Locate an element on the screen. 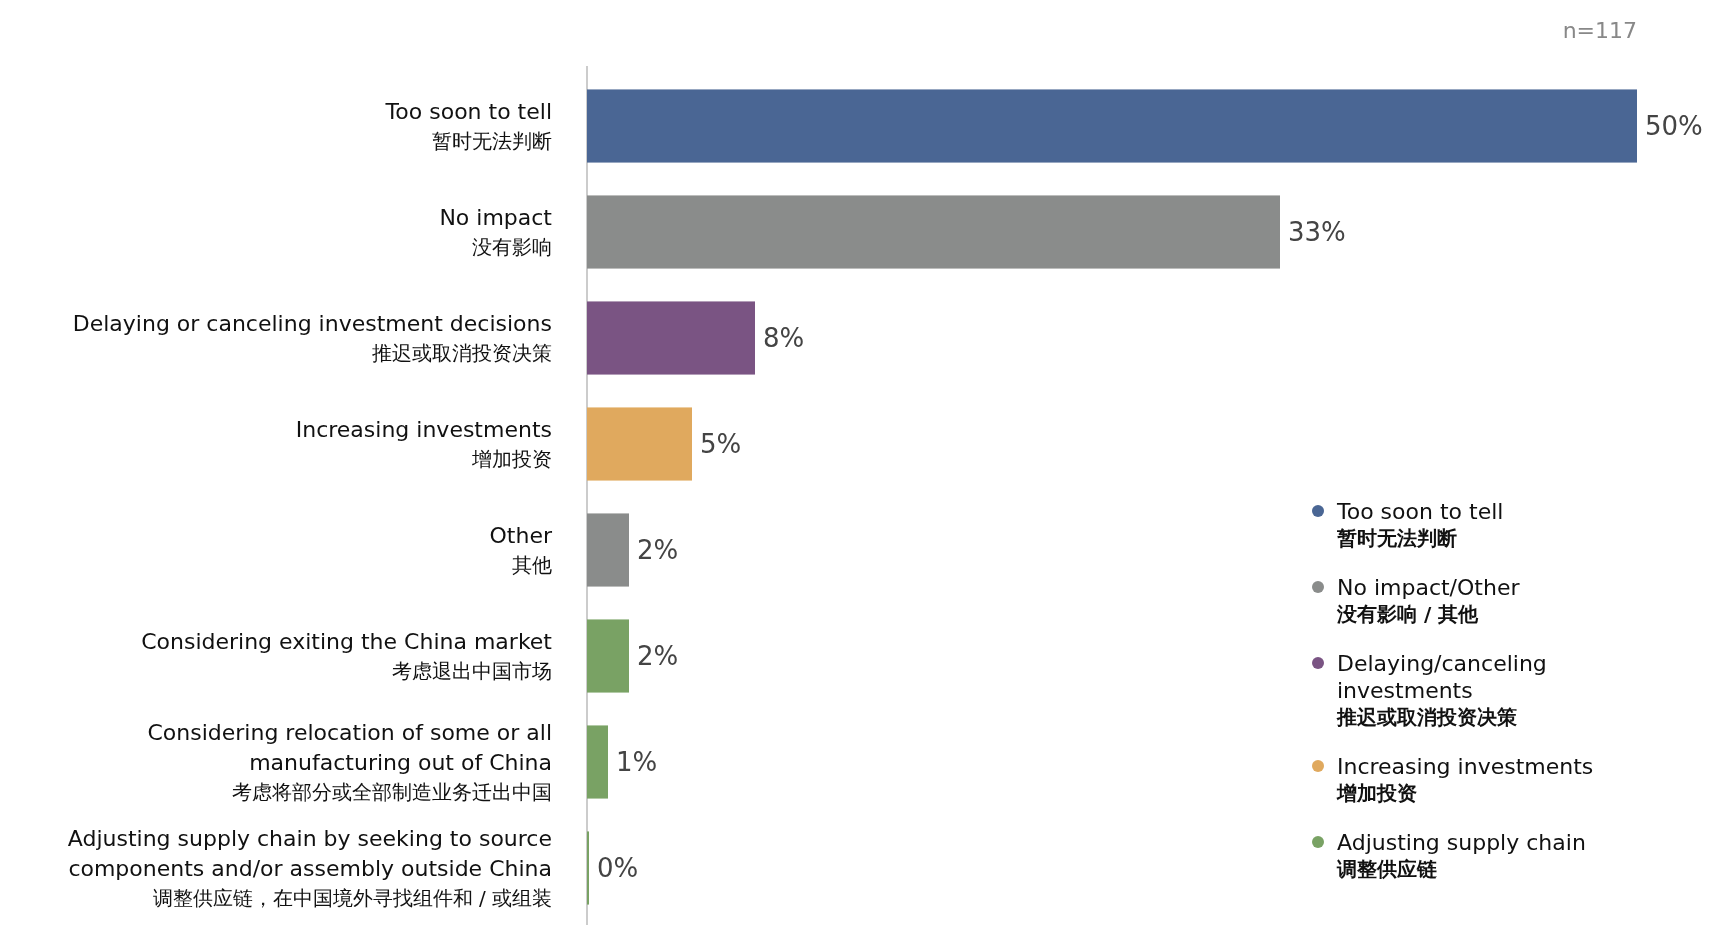  y-tick-label: Too soon to tell 暂时无法判断 is located at coordinates (468, 125).